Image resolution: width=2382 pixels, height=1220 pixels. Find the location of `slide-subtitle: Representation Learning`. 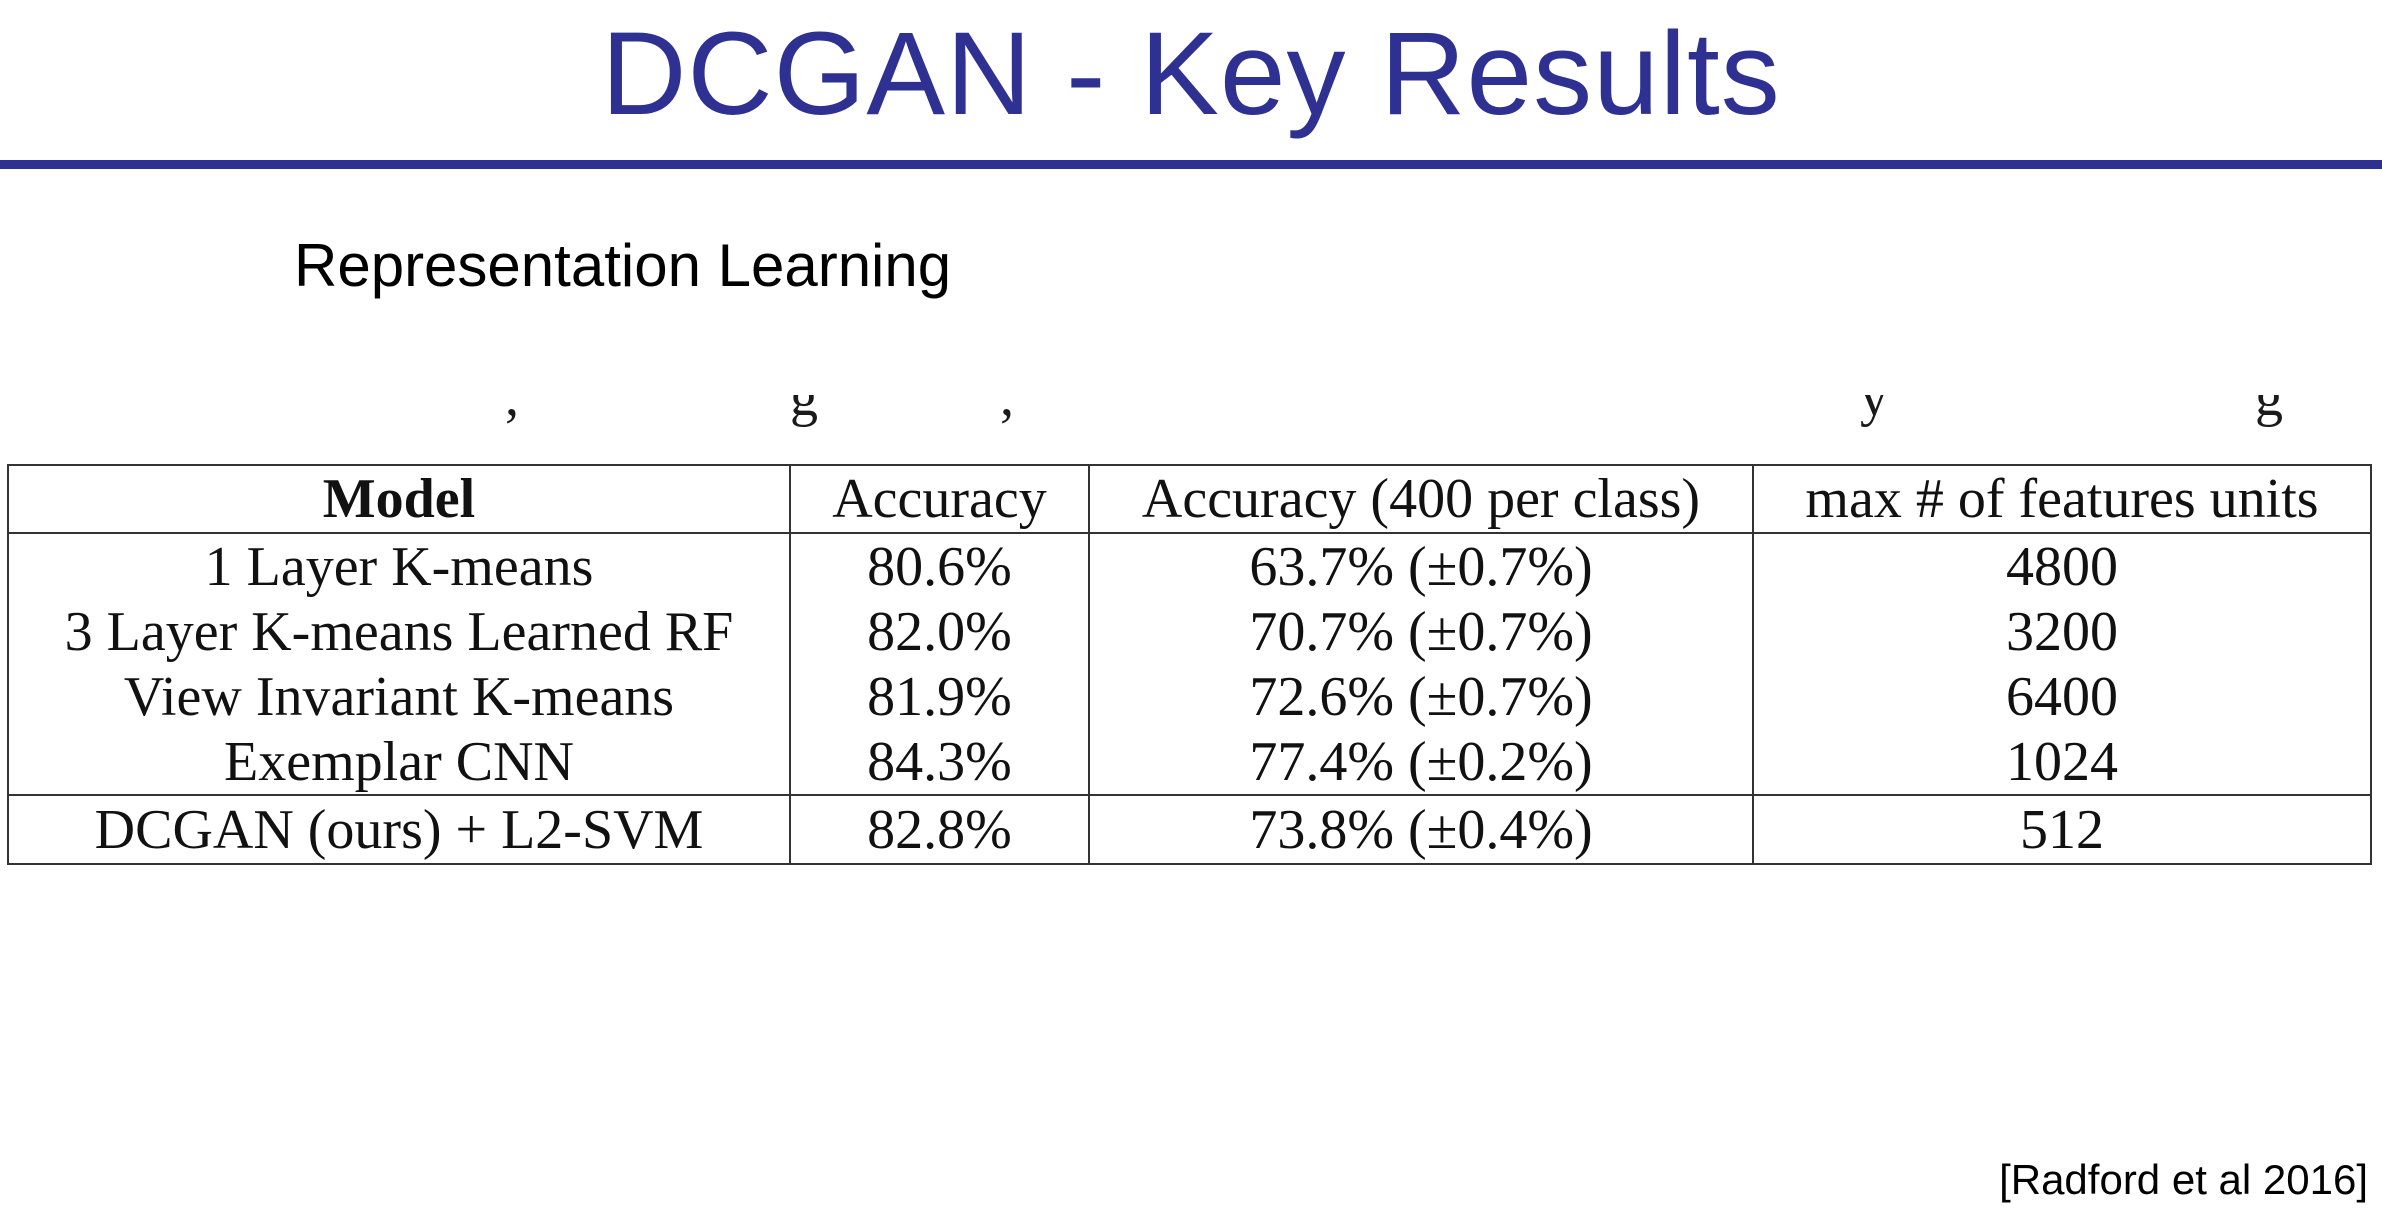

slide-subtitle: Representation Learning is located at coordinates (623, 265).